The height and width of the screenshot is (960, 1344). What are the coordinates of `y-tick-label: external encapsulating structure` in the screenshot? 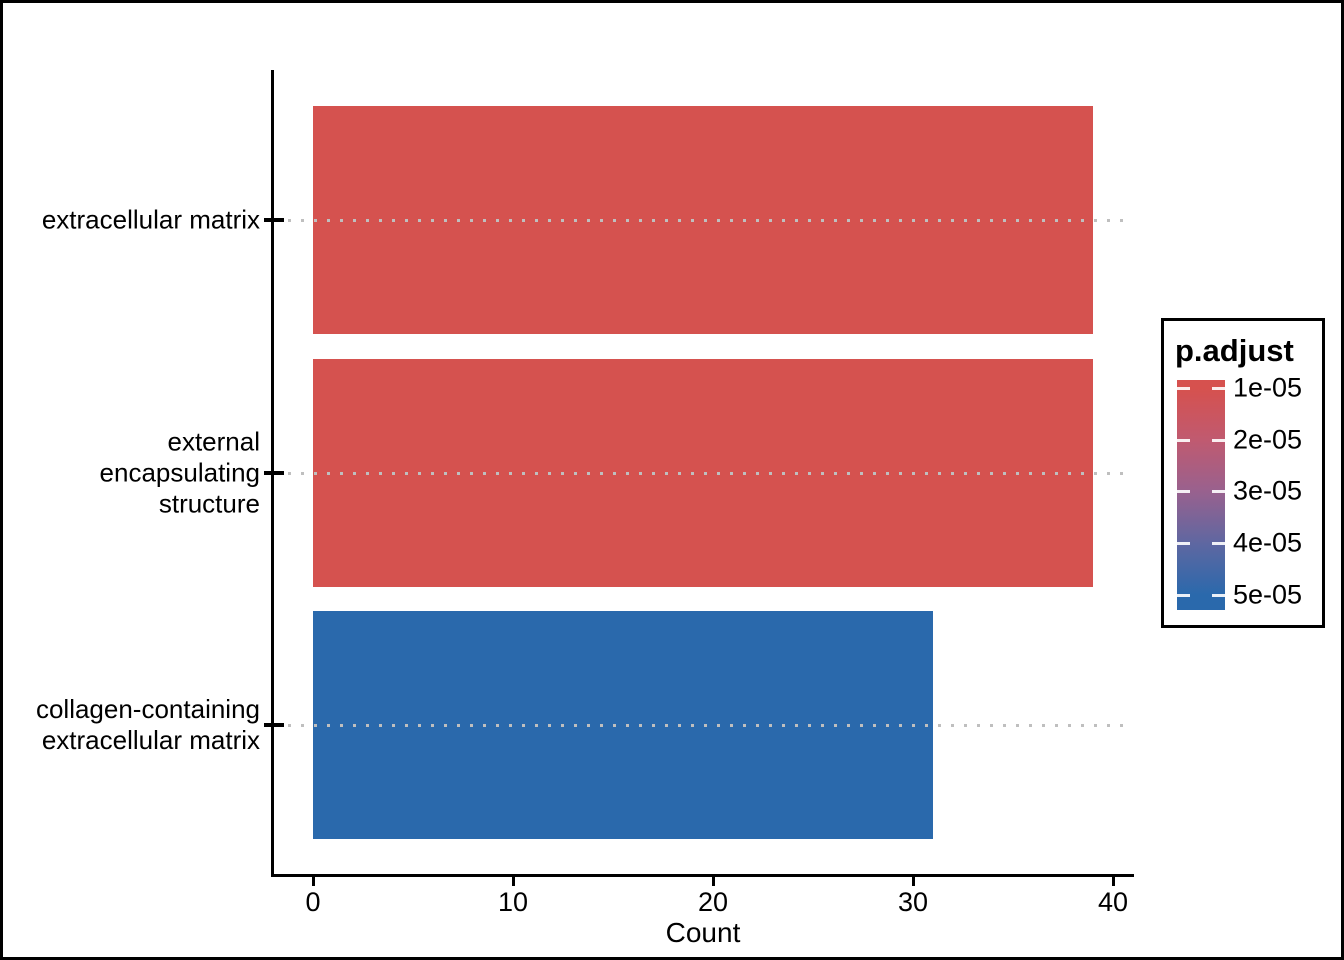 It's located at (179, 472).